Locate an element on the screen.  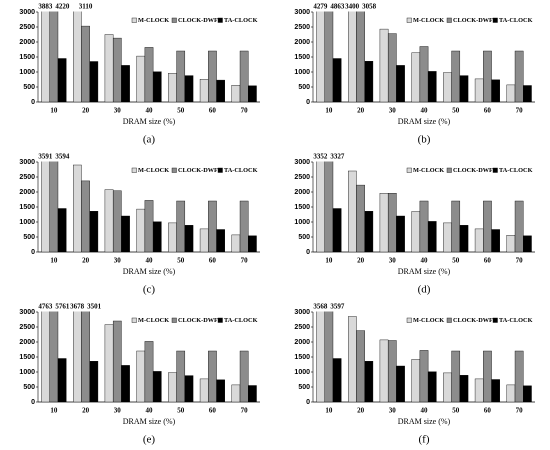
caption: (e) is located at coordinates (149, 440).